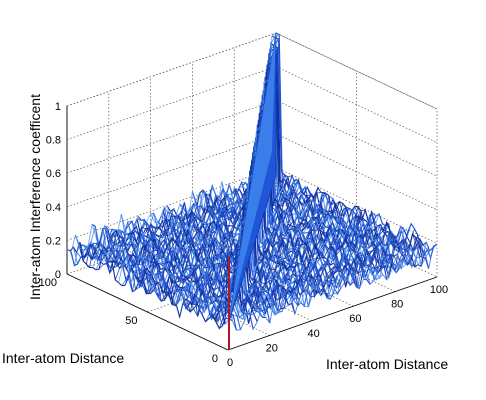  Describe the element at coordinates (272, 348) in the screenshot. I see `x-tick-label: 20` at that location.